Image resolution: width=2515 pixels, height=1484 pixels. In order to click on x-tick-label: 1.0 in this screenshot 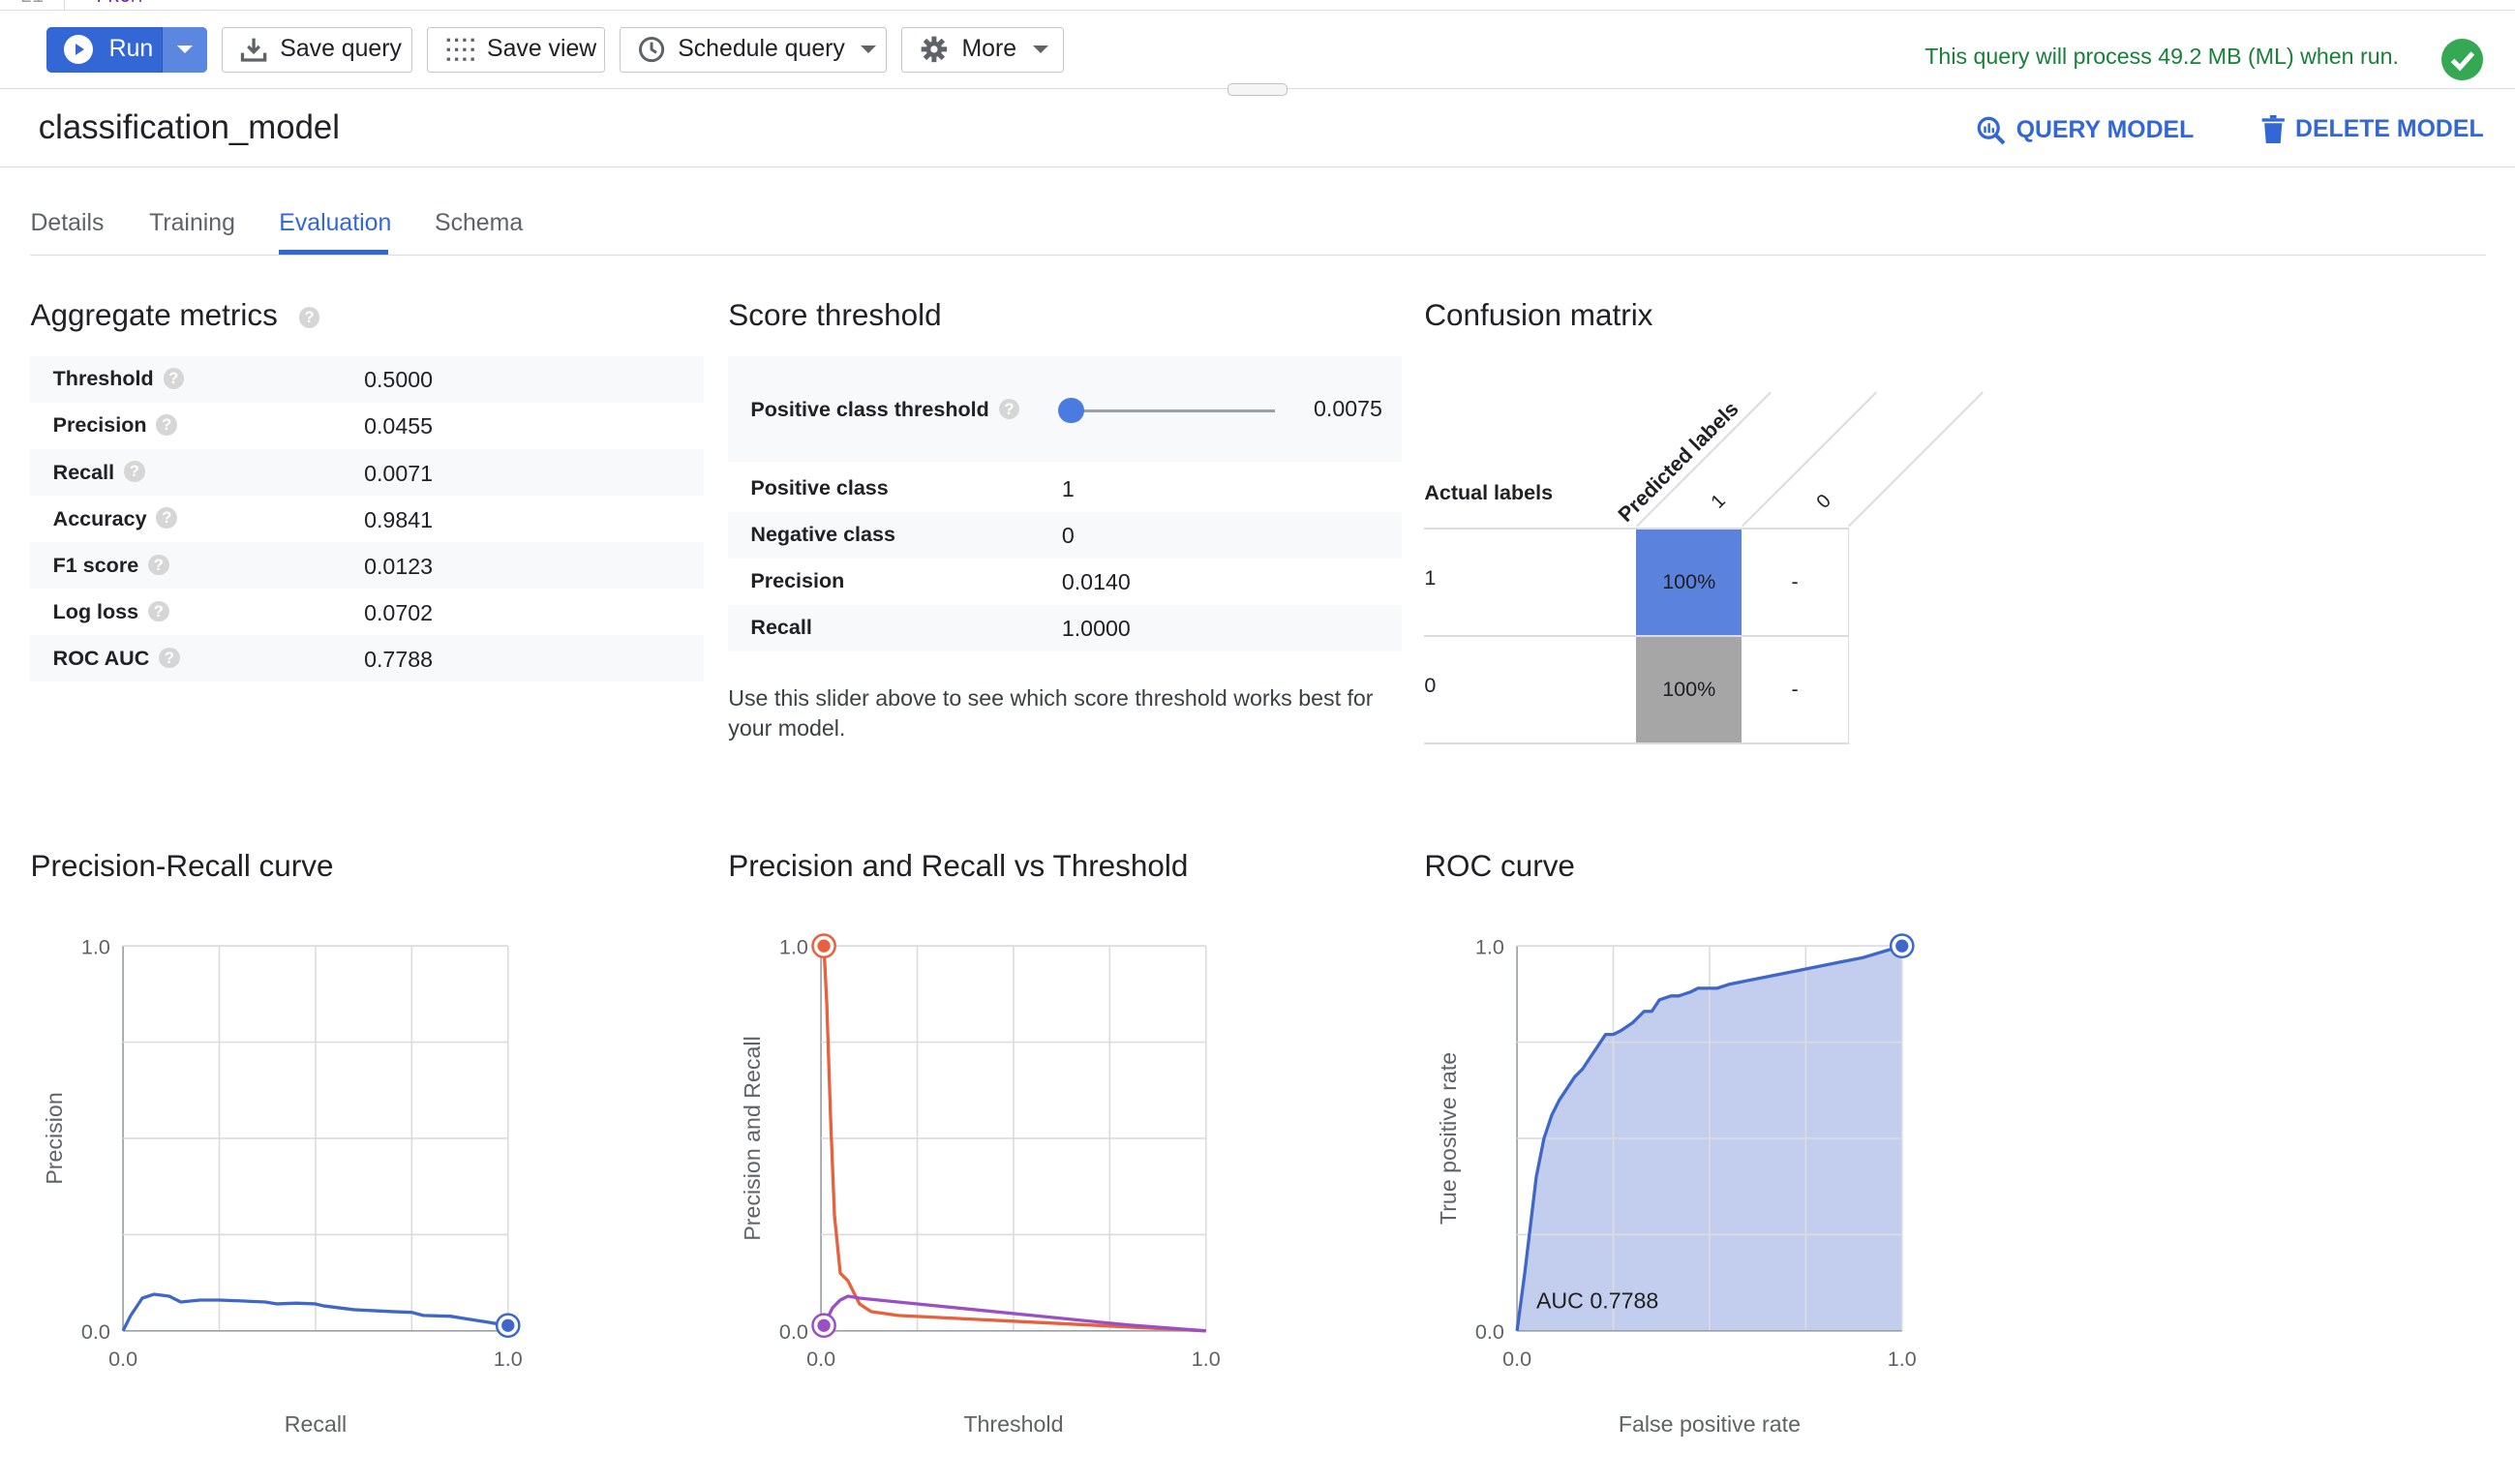, I will do `click(1206, 1360)`.